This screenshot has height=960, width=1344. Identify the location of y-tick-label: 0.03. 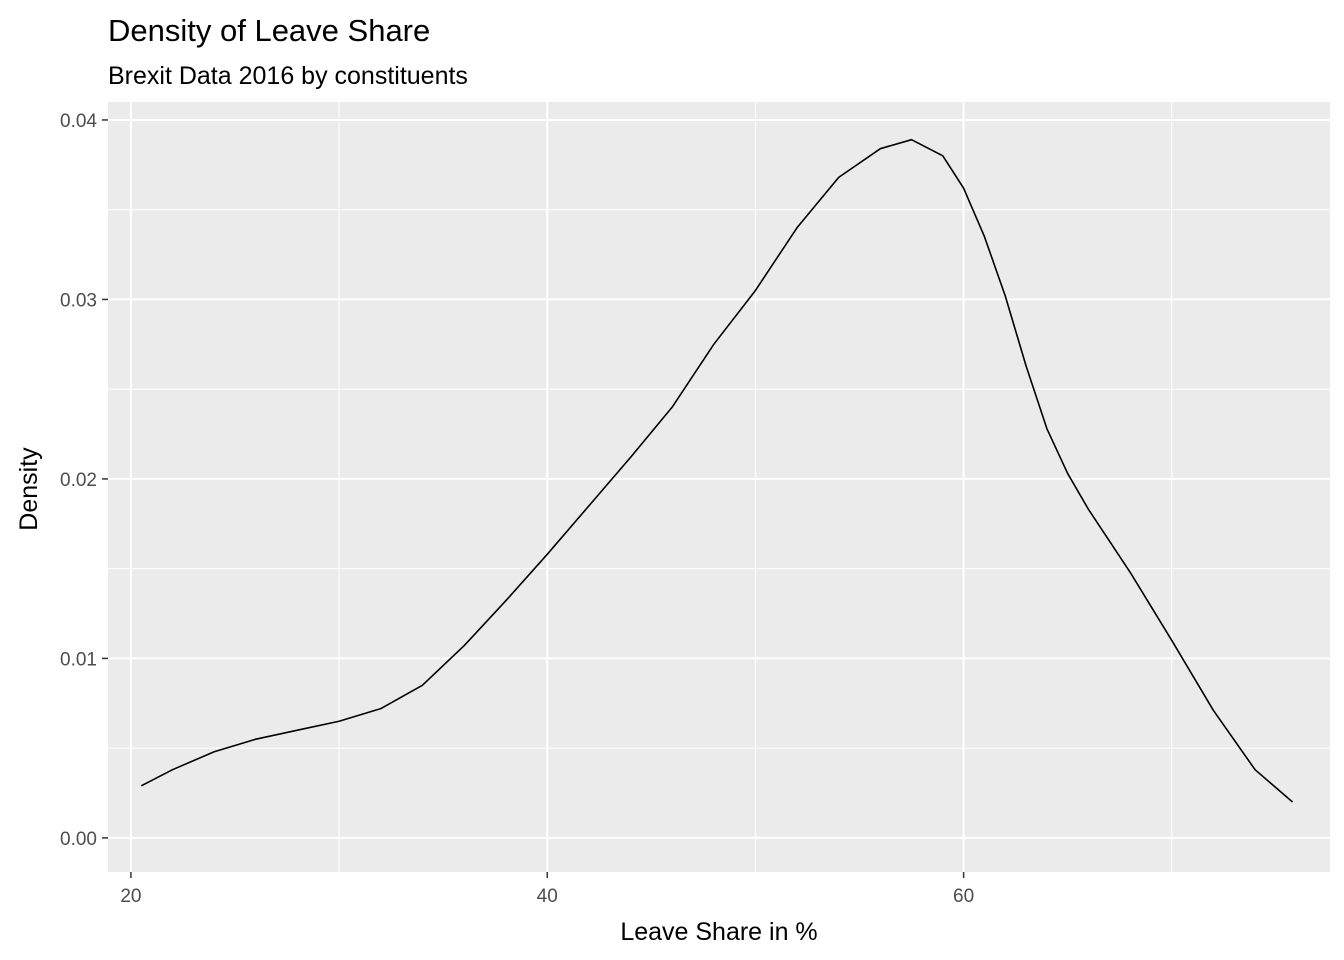
(78, 300).